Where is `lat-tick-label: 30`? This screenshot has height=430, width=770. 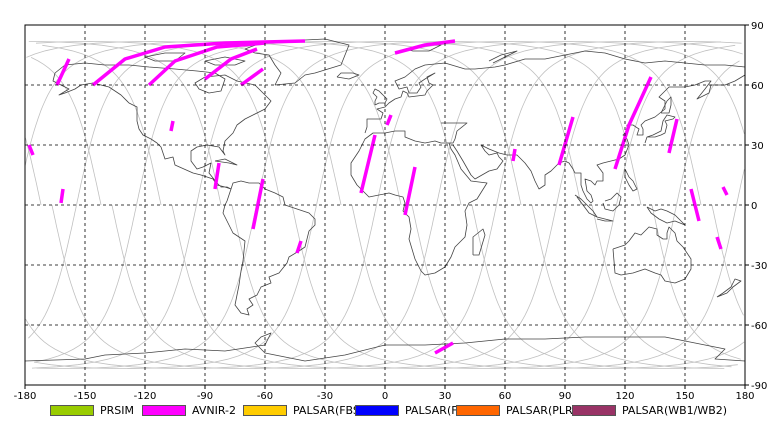 lat-tick-label: 30 is located at coordinates (757, 146).